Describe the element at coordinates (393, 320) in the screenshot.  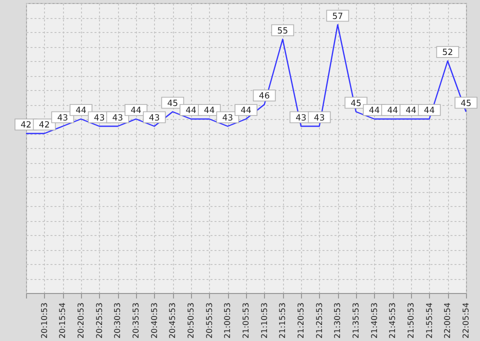
I see `x-tick-label: 21:45:53` at that location.